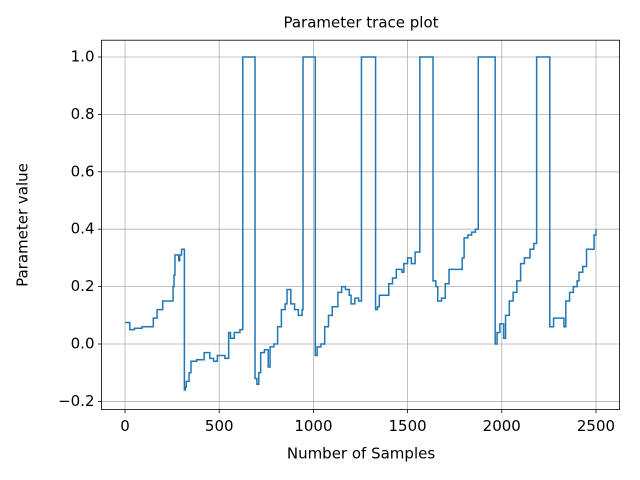  Describe the element at coordinates (407, 426) in the screenshot. I see `x-tick-label: 1500` at that location.